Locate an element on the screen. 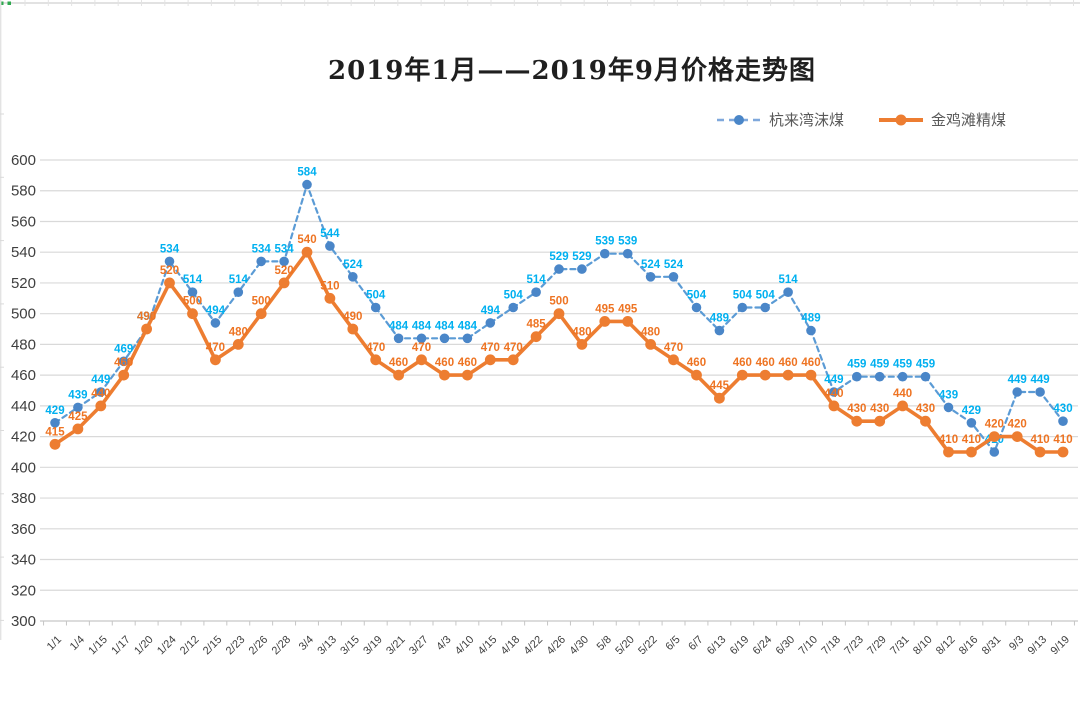 This screenshot has width=1080, height=702. svg-text: 2/12 is located at coordinates (190, 646).